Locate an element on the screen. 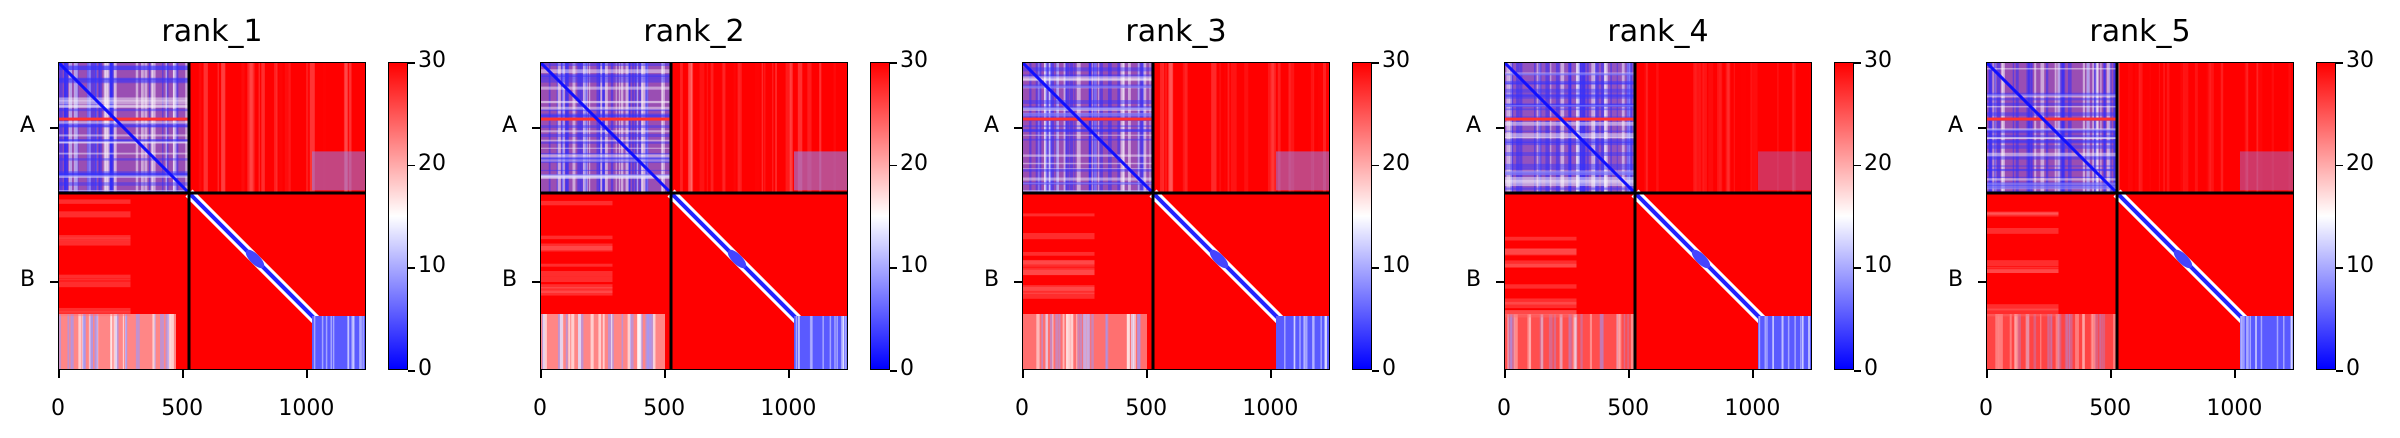 The width and height of the screenshot is (2400, 438). x-tick-mark is located at coordinates (59, 374).